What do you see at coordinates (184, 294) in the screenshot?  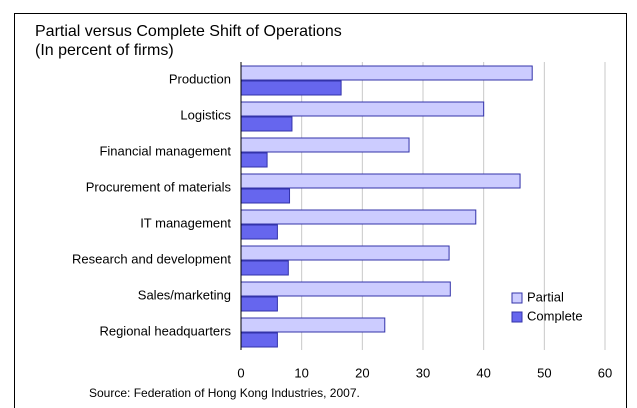 I see `y-tick-label: Sales/marketing` at bounding box center [184, 294].